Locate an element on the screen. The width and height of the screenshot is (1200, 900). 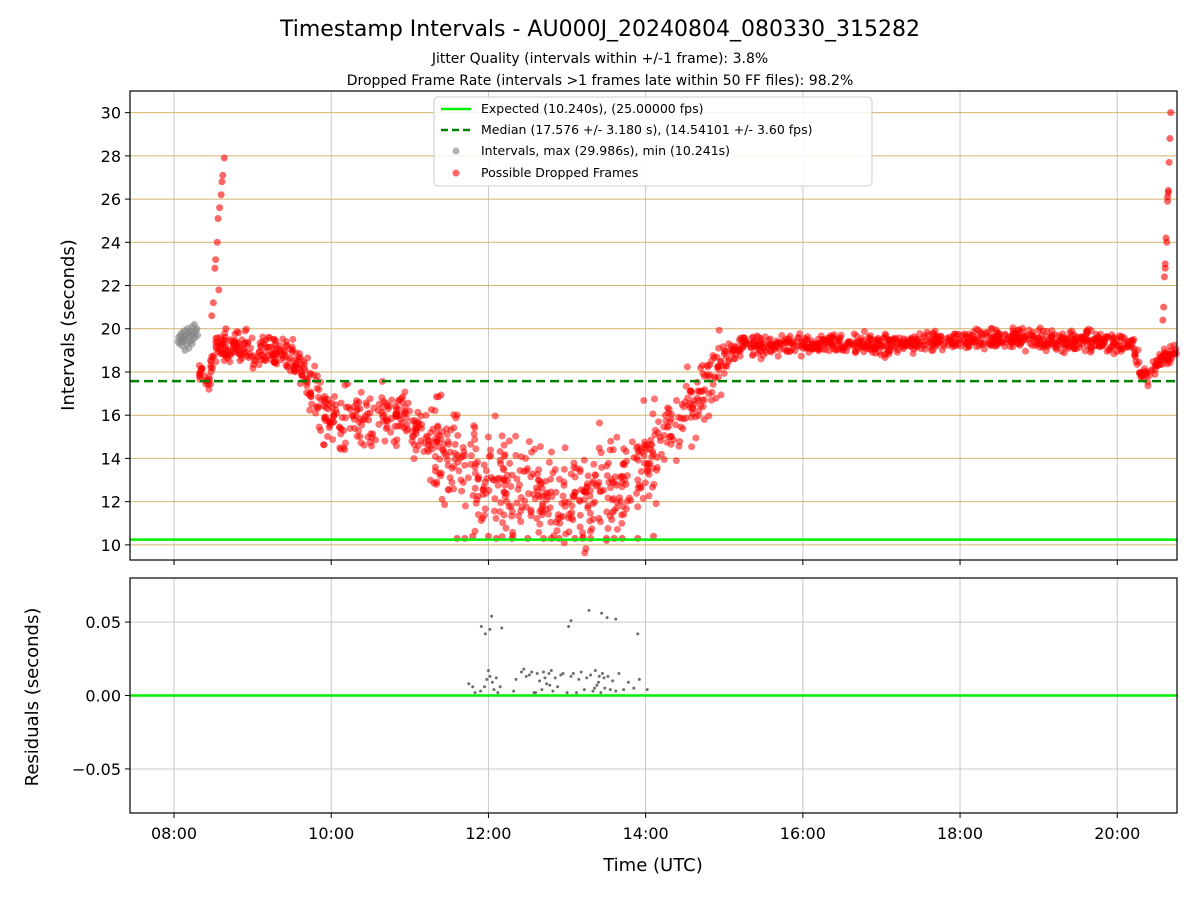
legend-dropped-swatch is located at coordinates (456, 173).